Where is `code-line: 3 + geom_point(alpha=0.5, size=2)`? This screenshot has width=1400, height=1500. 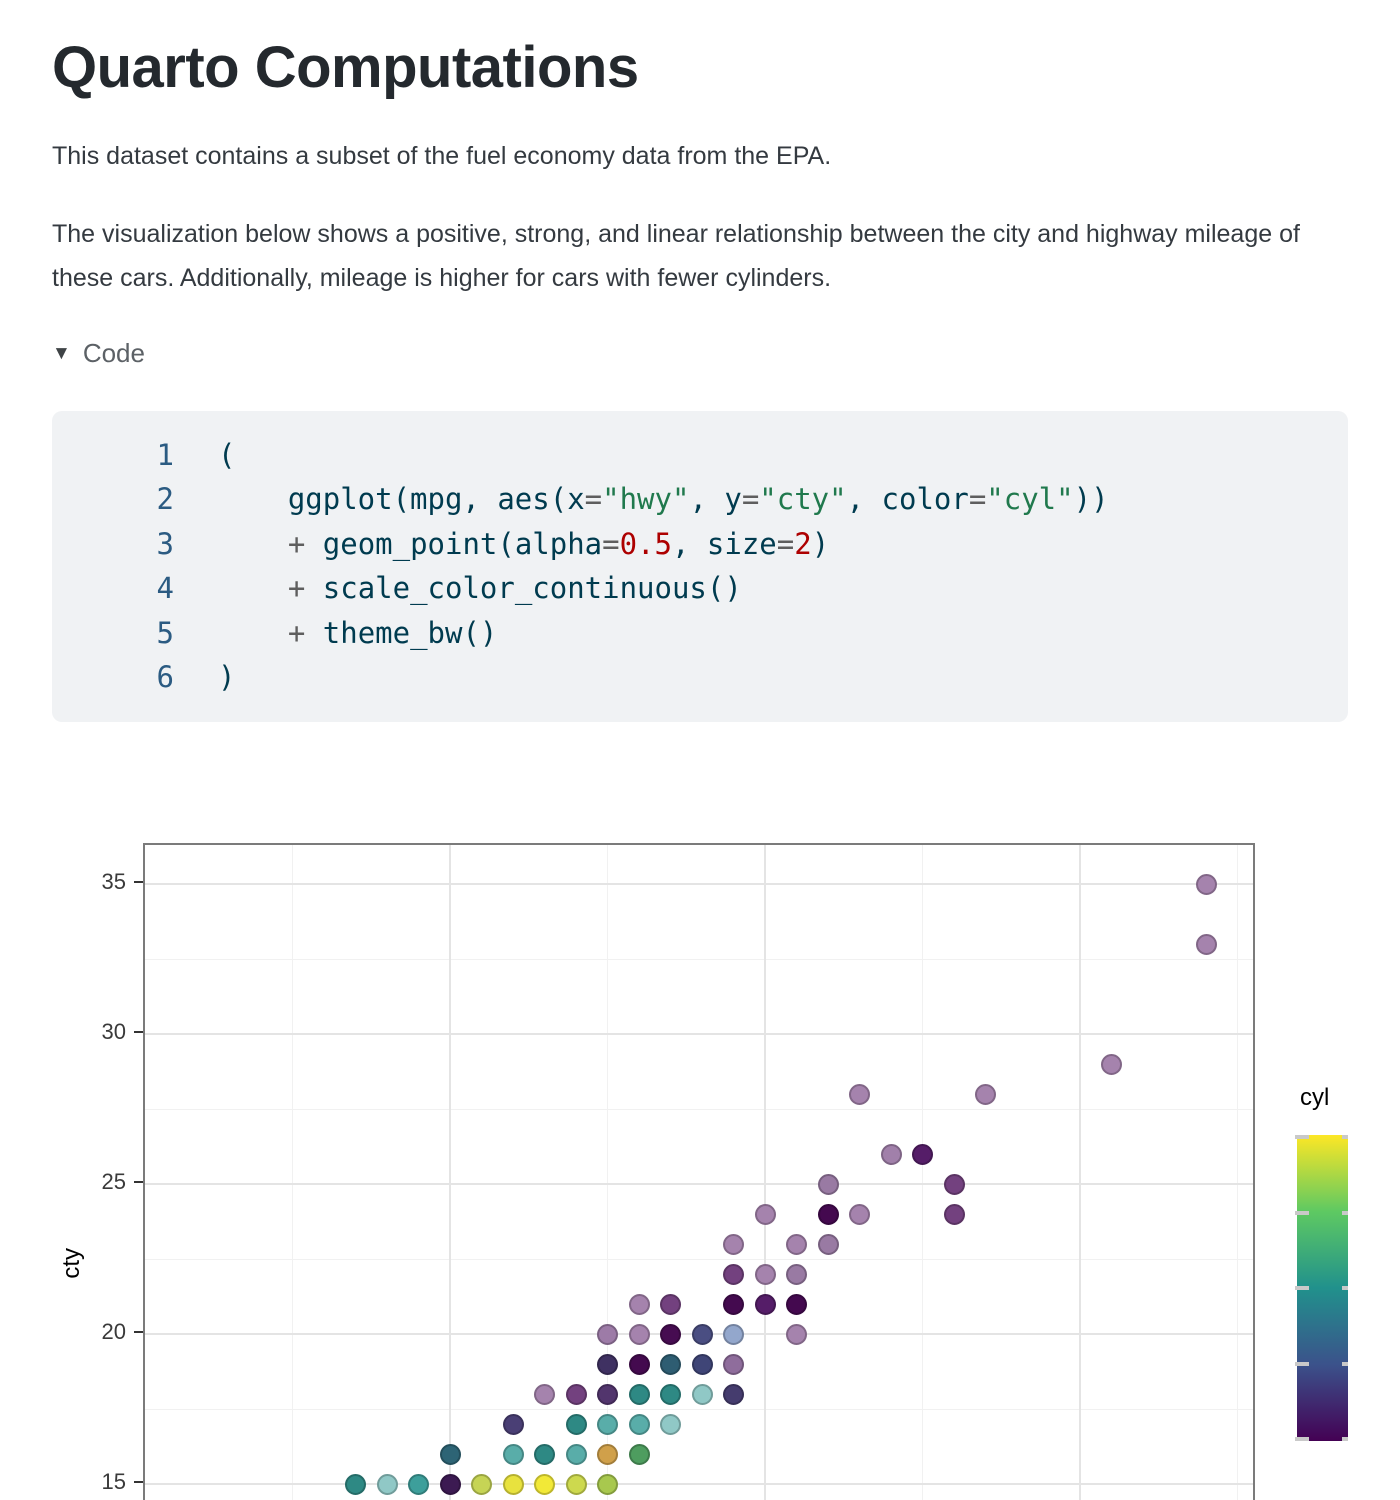
code-line: 3 + geom_point(alpha=0.5, size=2) is located at coordinates (688, 544).